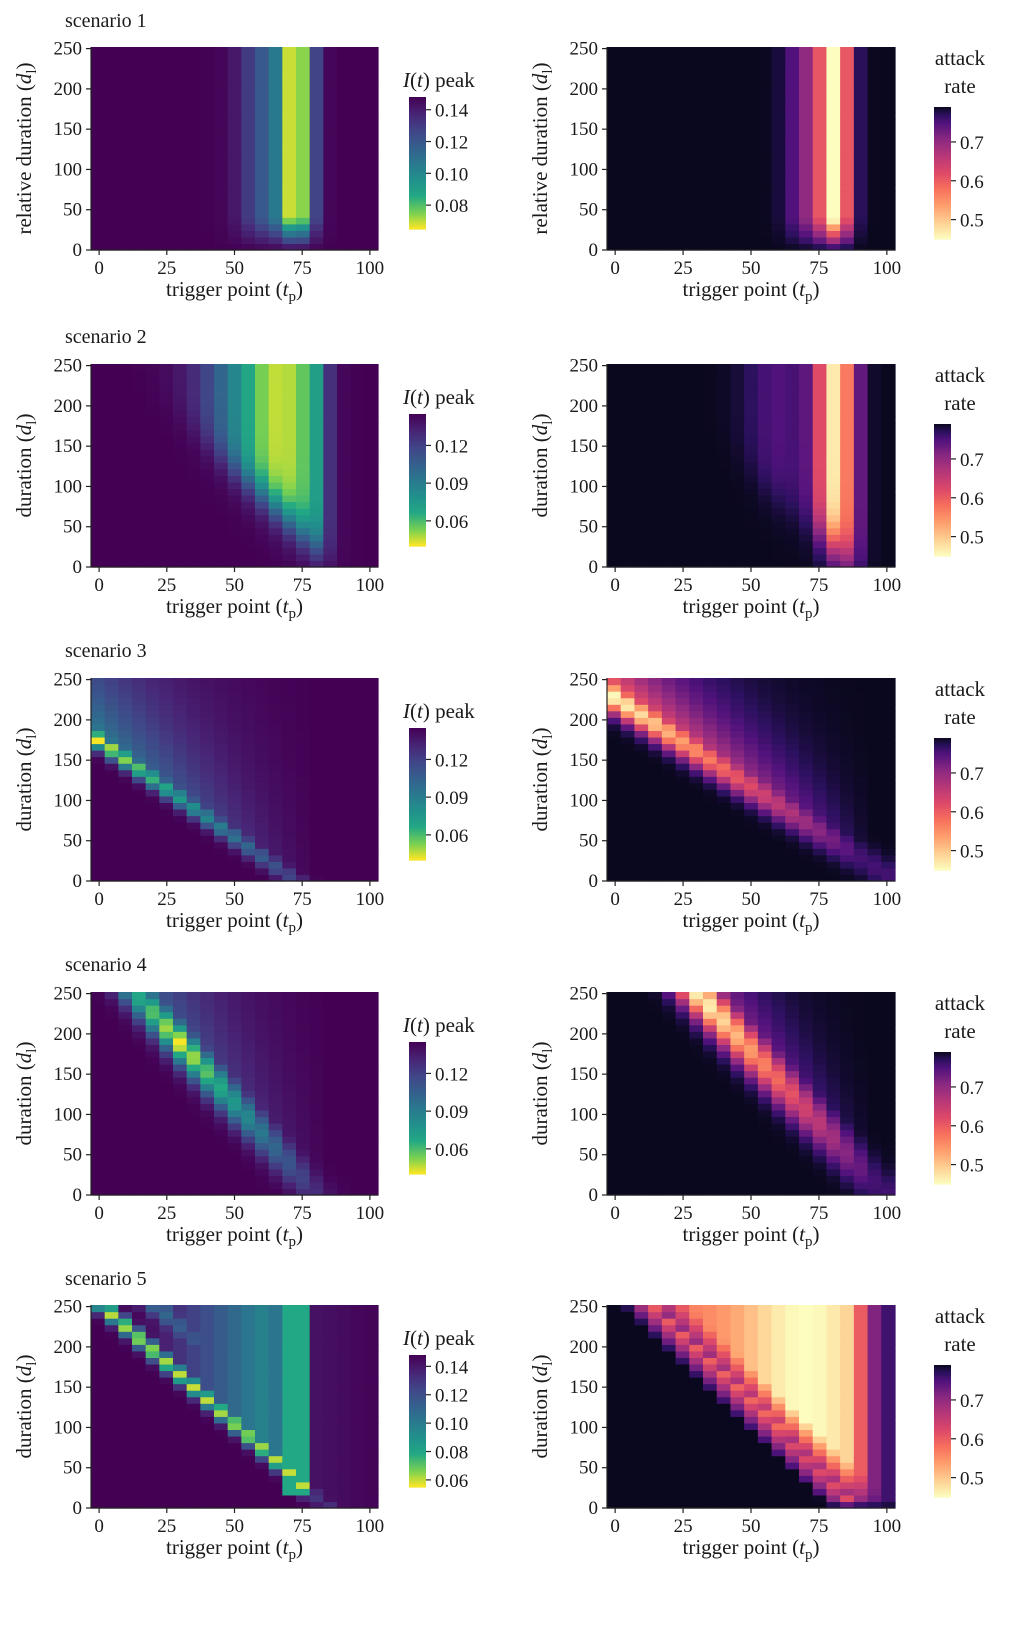  What do you see at coordinates (584, 366) in the screenshot?
I see `y-tick-label: 250` at bounding box center [584, 366].